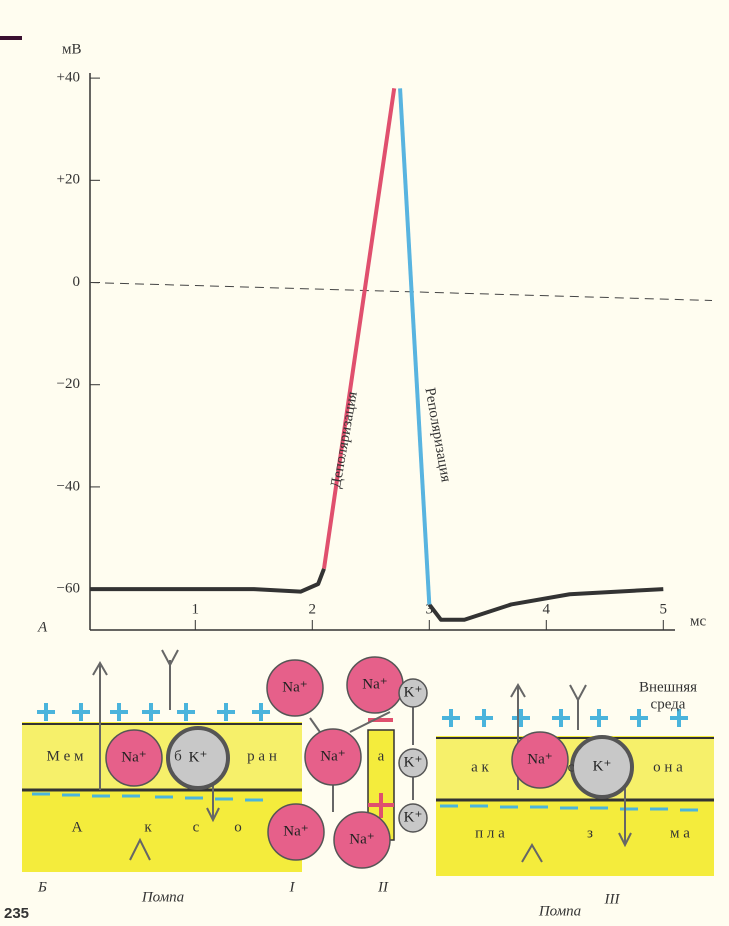 The width and height of the screenshot is (729, 926). Describe the element at coordinates (668, 687) in the screenshot. I see `outer-medium: Внешняя` at that location.